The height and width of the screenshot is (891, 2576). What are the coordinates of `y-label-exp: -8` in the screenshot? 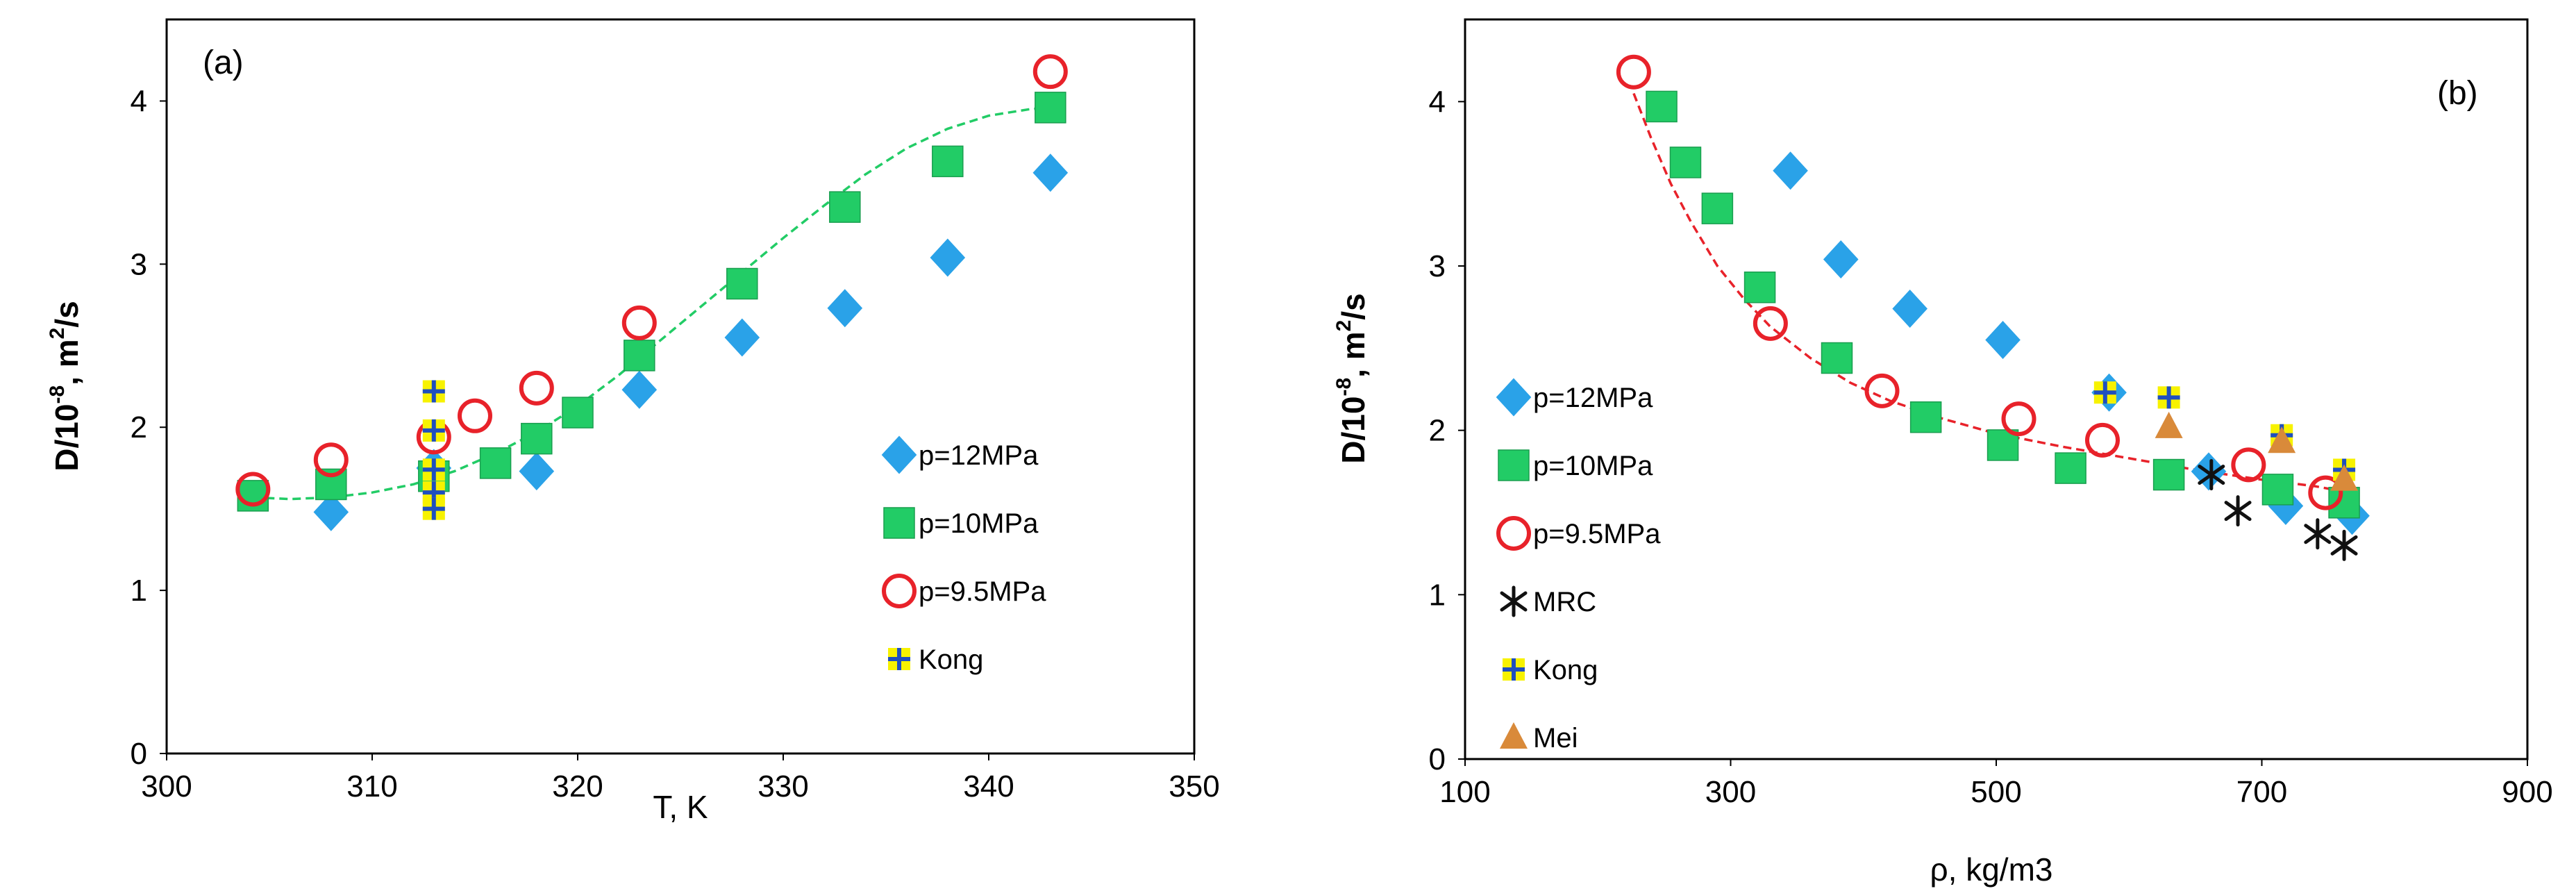 It's located at (1343, 387).